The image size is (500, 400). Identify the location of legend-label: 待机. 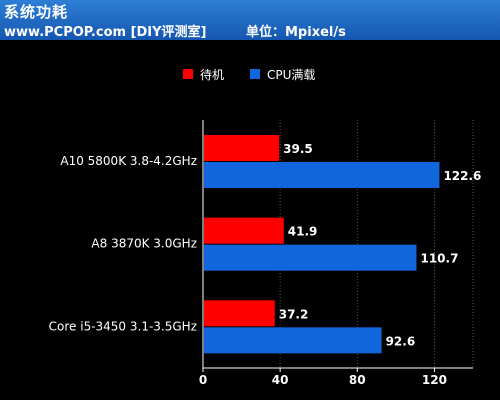
(212, 75).